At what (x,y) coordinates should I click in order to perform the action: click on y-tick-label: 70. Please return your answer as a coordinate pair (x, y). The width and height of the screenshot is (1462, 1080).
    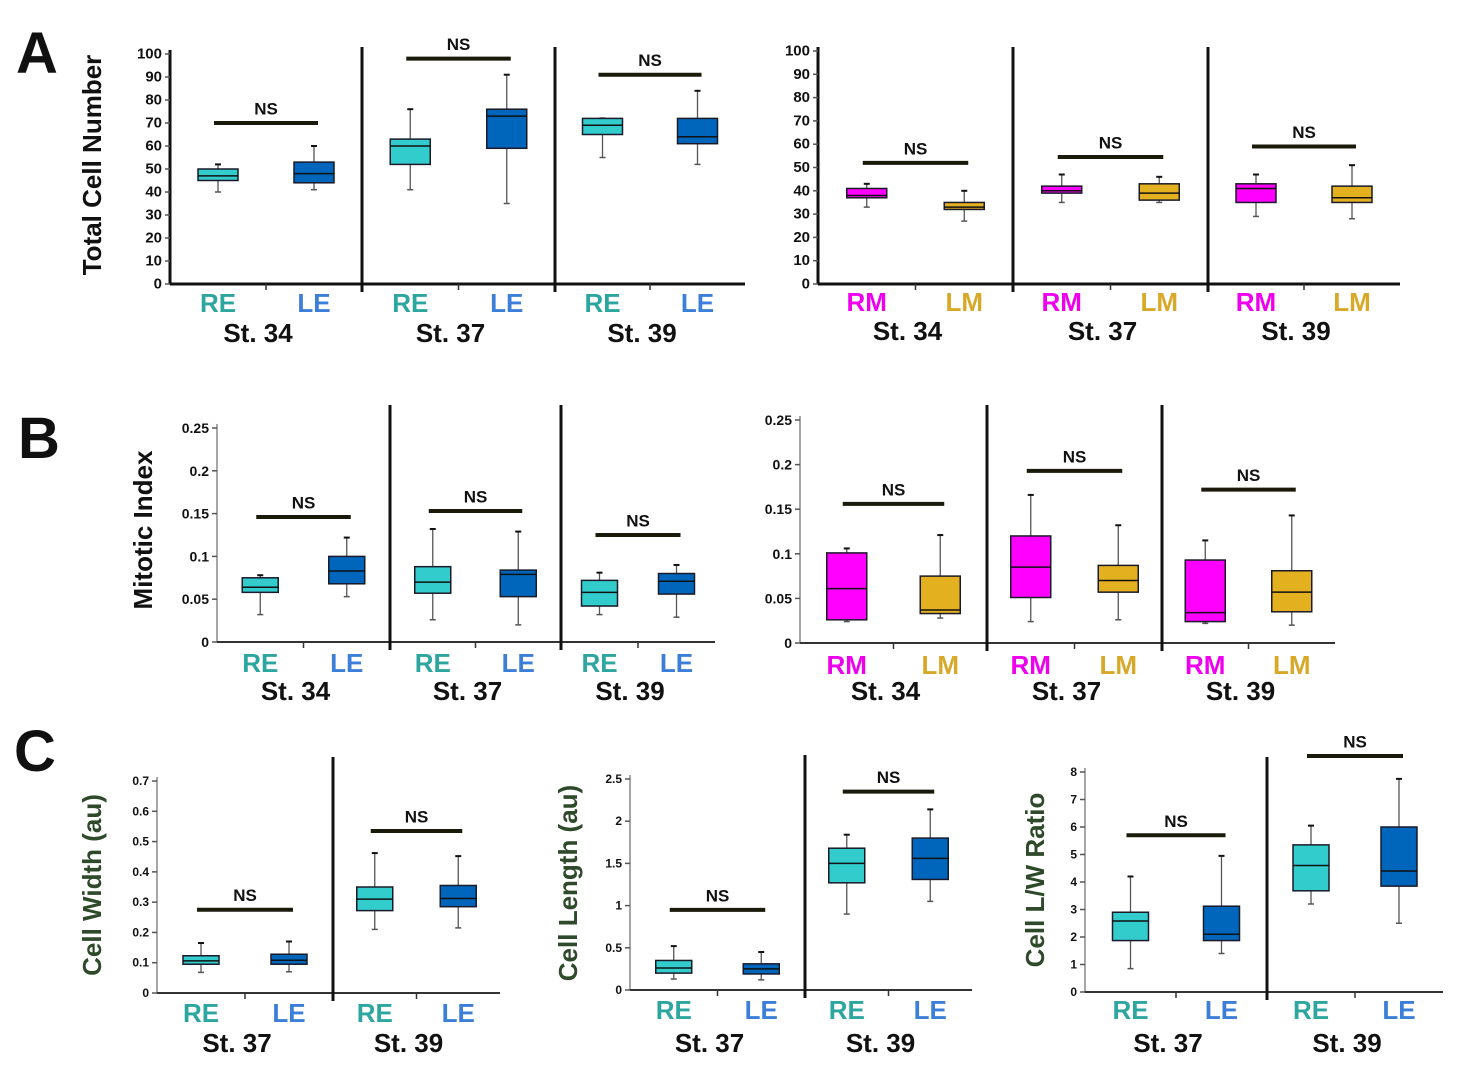
    Looking at the image, I should click on (153, 123).